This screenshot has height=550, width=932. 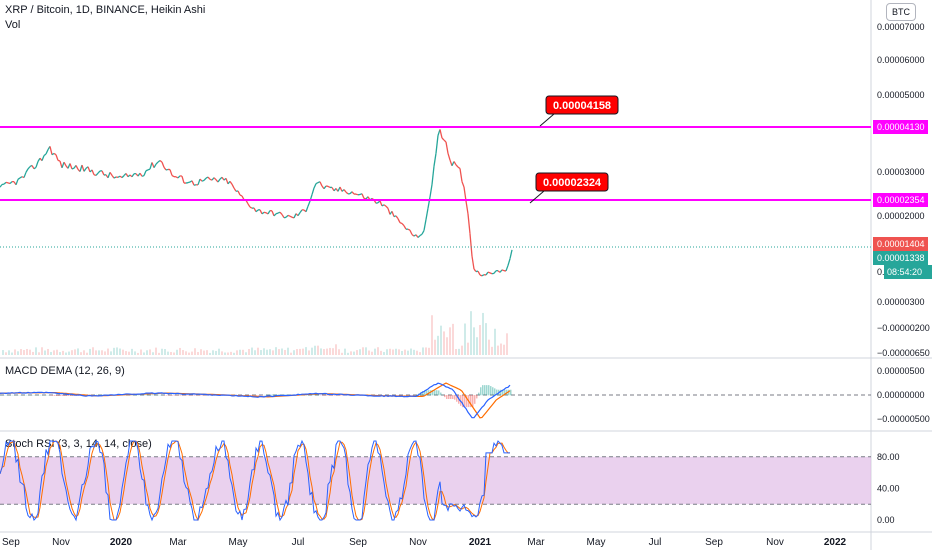 What do you see at coordinates (901, 12) in the screenshot?
I see `currency-button: BTC` at bounding box center [901, 12].